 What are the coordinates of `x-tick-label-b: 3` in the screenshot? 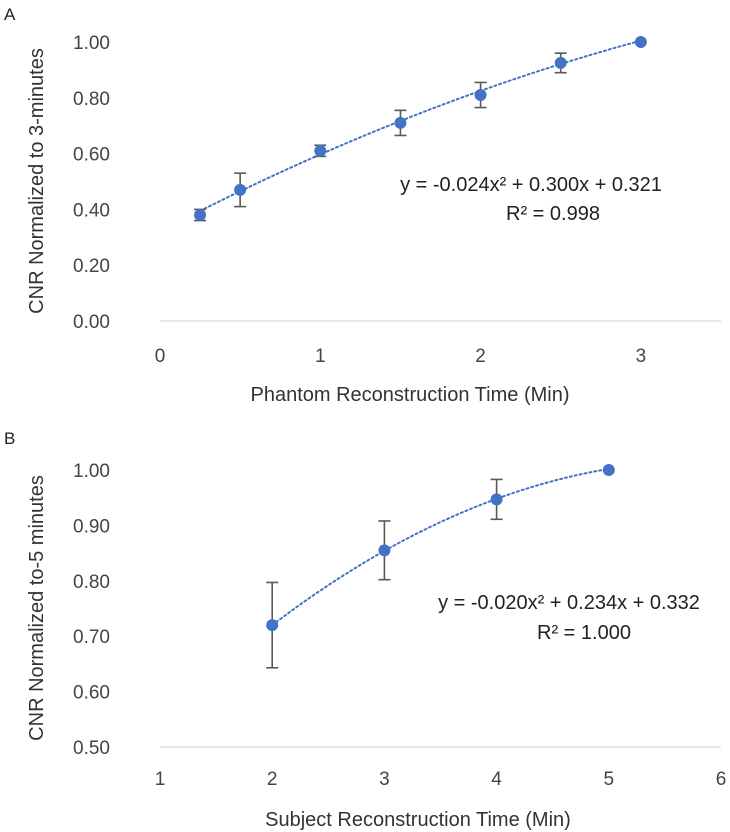 It's located at (384, 779).